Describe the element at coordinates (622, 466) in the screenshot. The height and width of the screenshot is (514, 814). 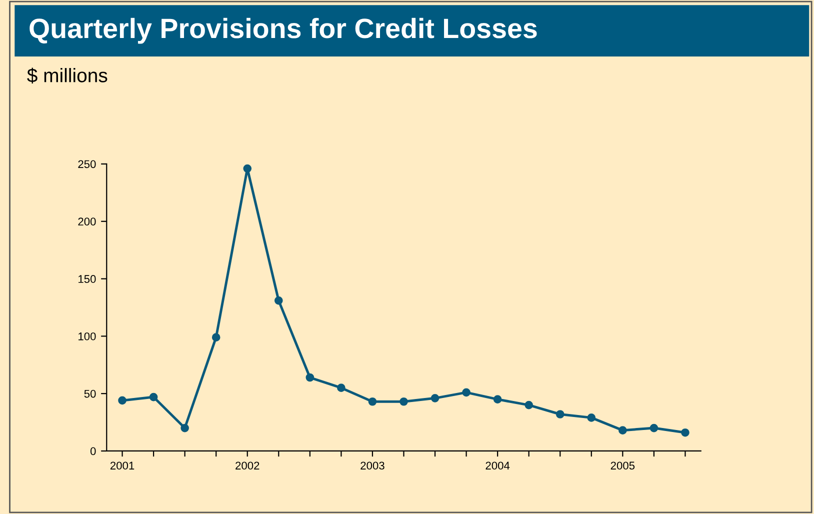
I see `x-tick-label: 2005` at that location.